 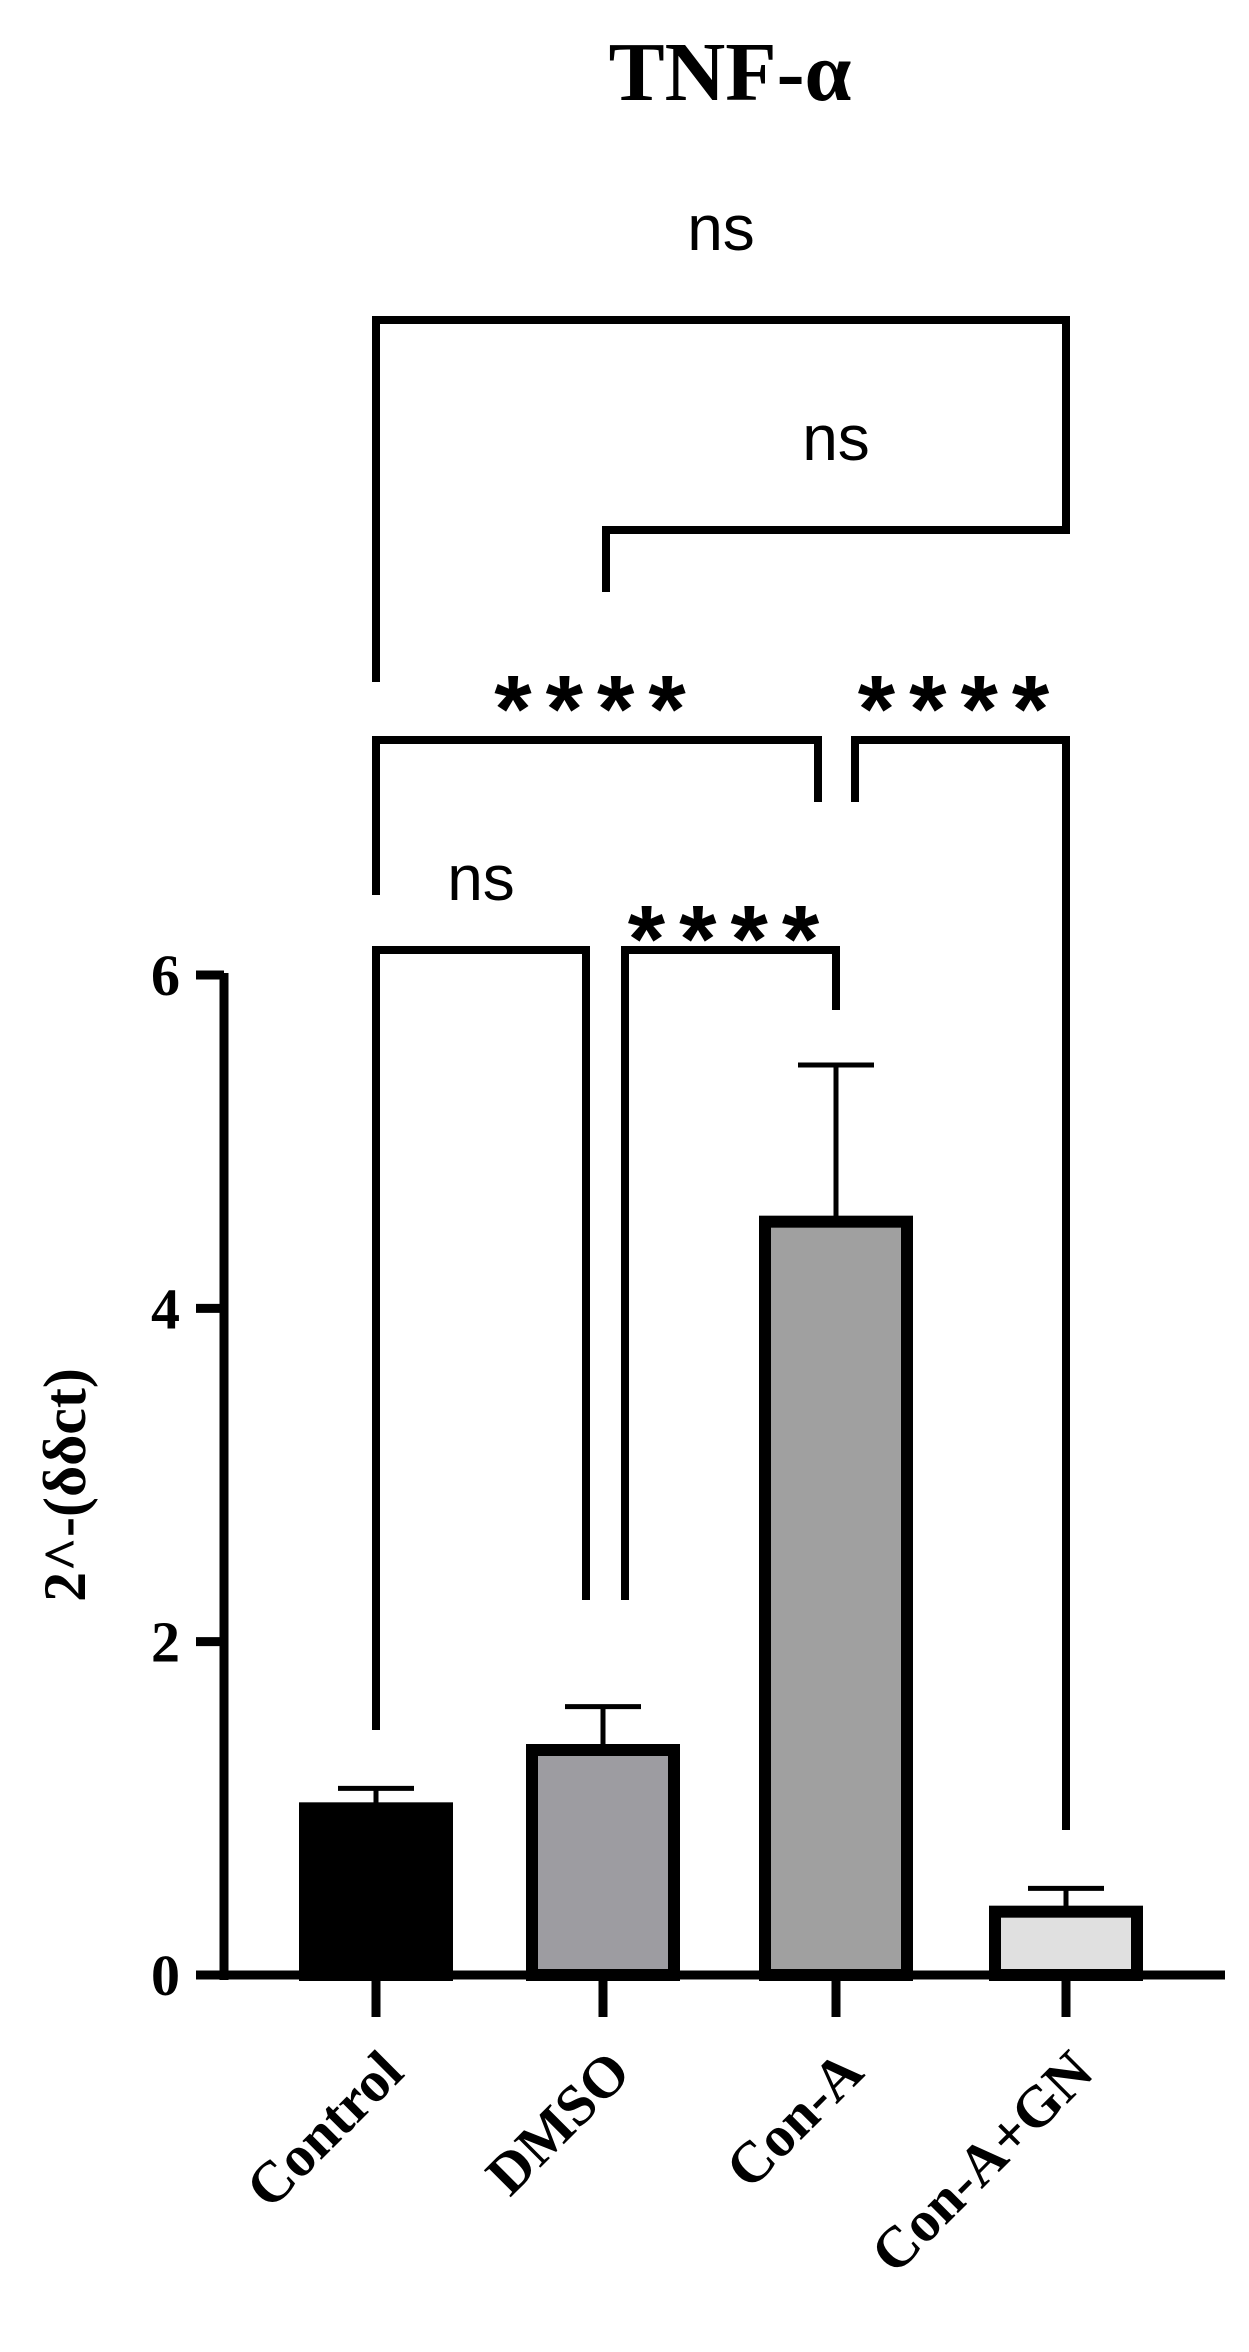 I want to click on y-tick-label: 0, so click(x=165, y=1975).